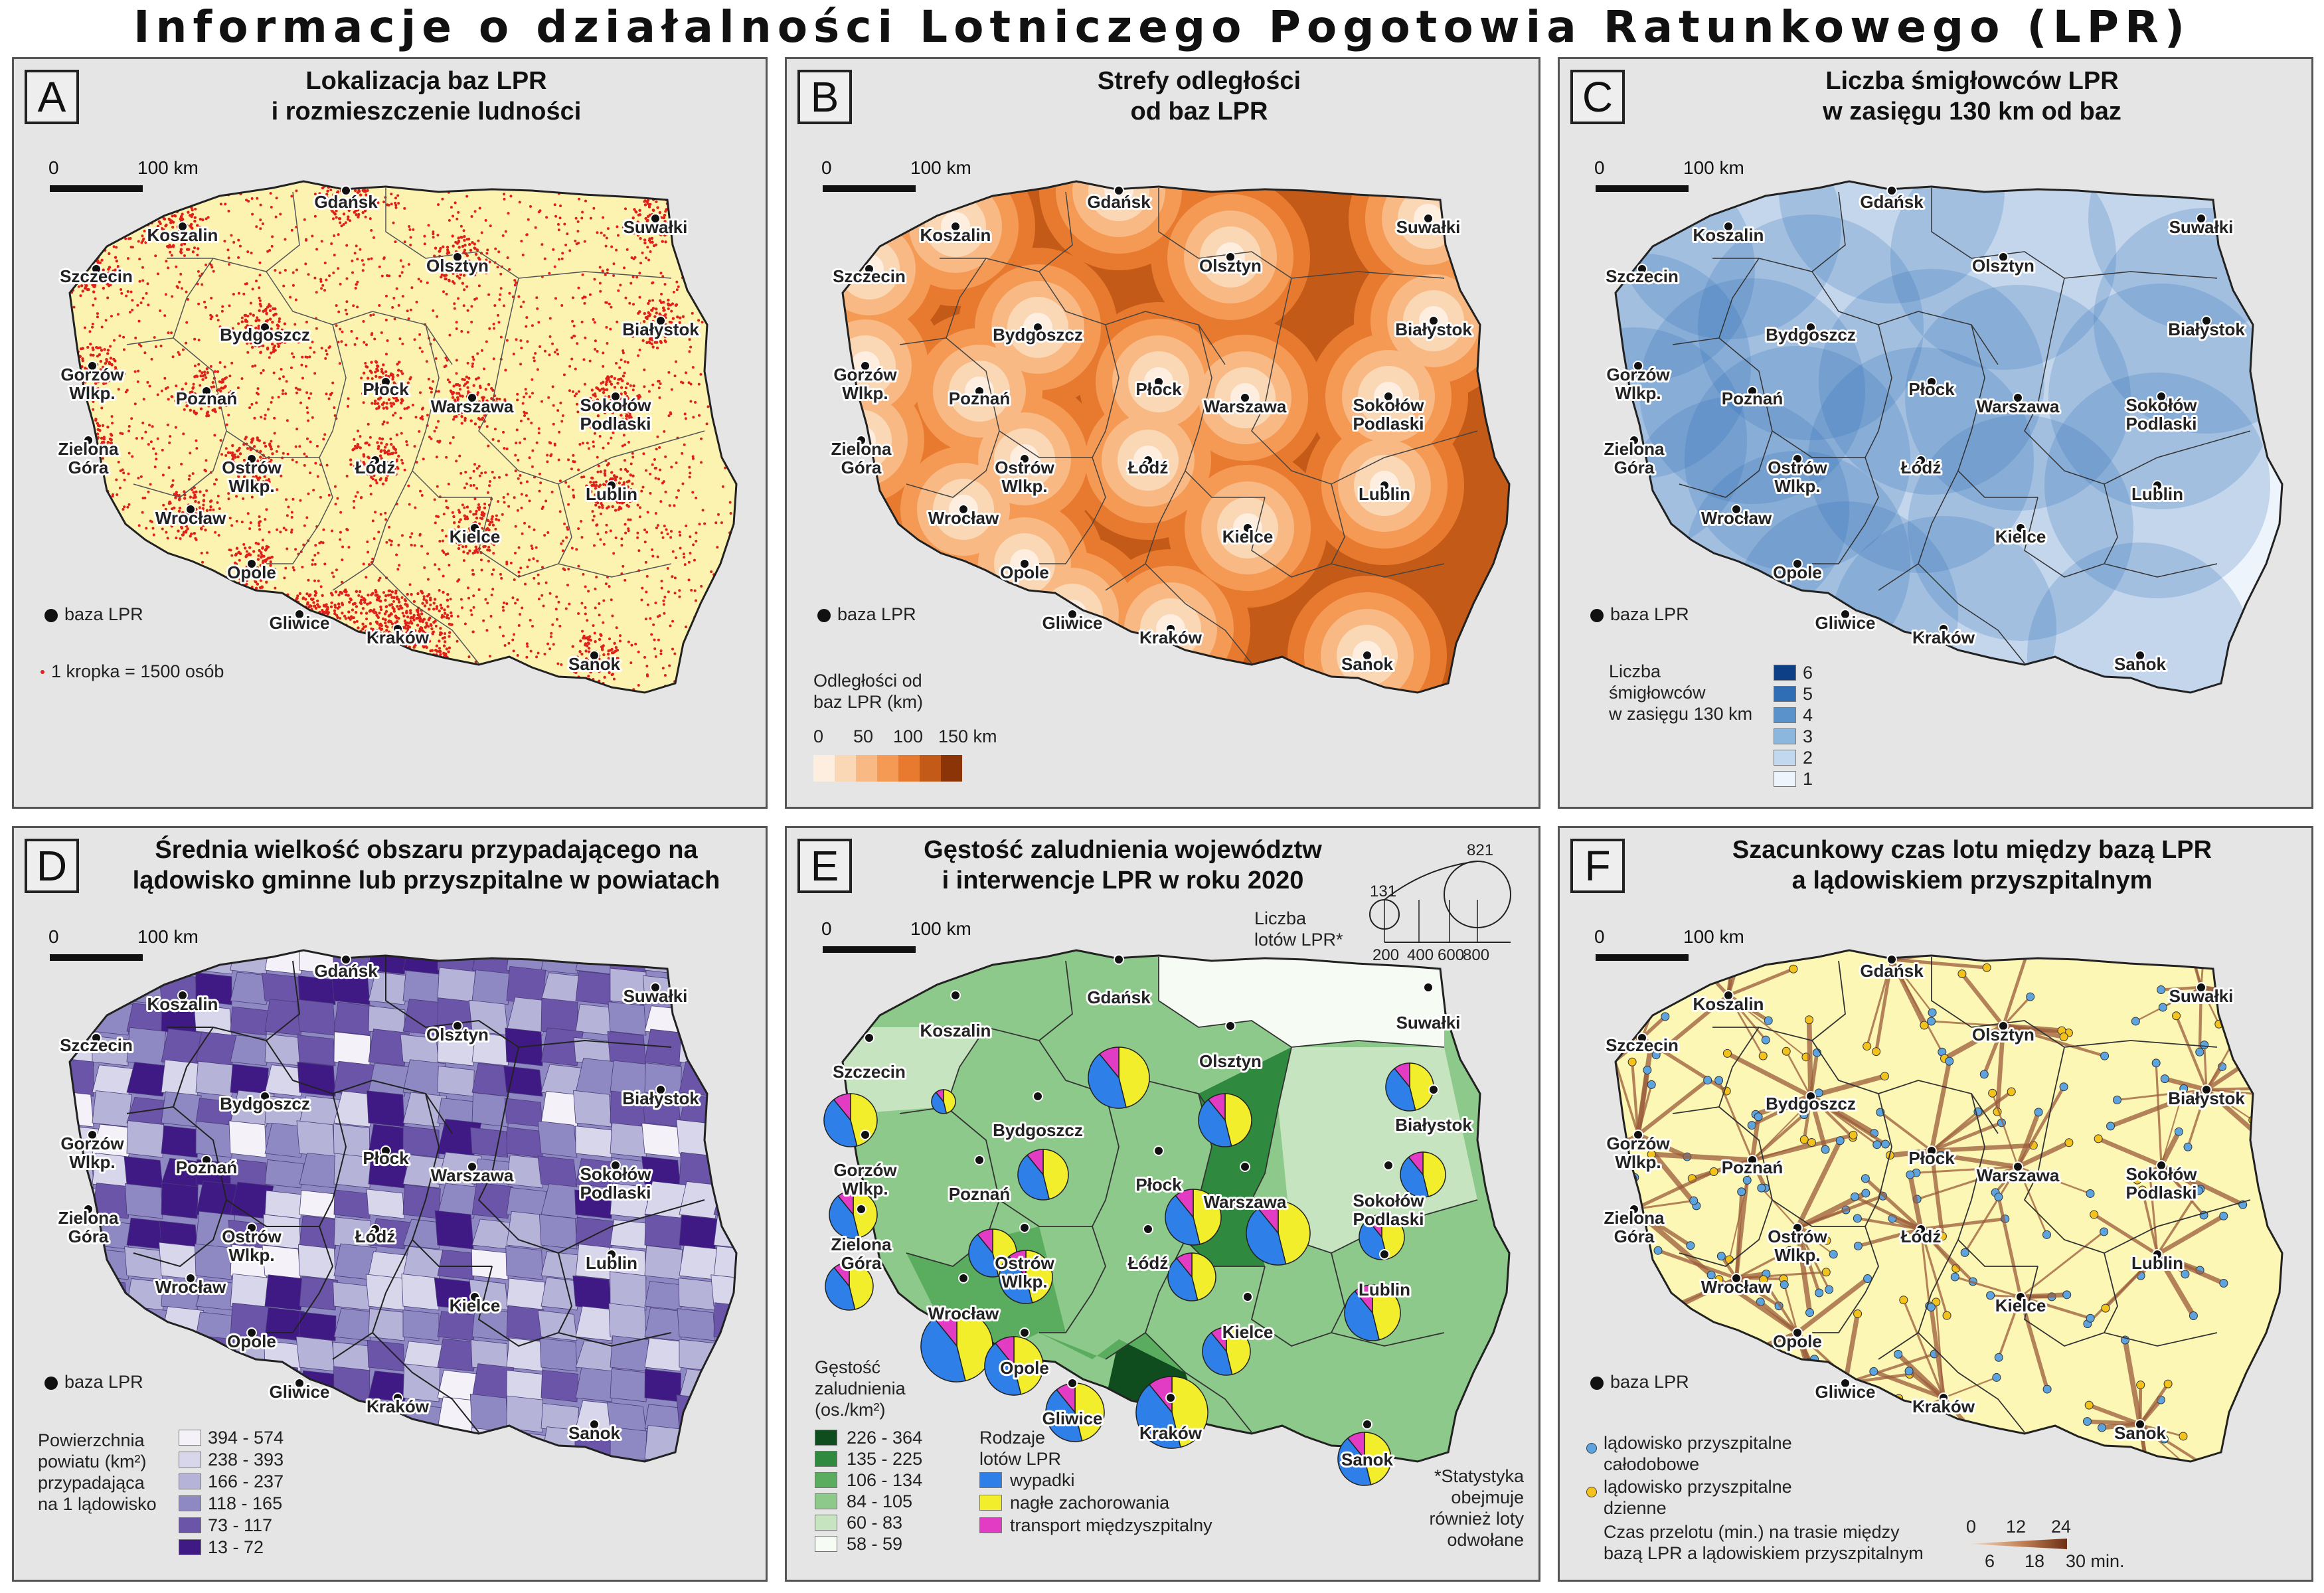 This screenshot has height=1593, width=2324. I want to click on legend-title-1: Liczba, so click(1635, 671).